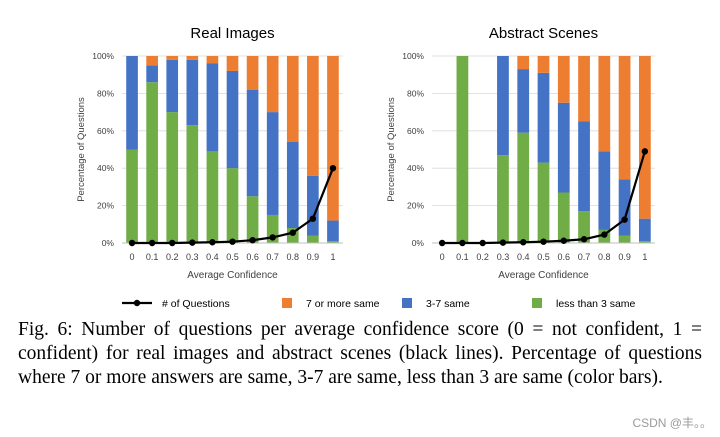 The image size is (720, 437). I want to click on x-tick-label: 0.9, so click(624, 257).